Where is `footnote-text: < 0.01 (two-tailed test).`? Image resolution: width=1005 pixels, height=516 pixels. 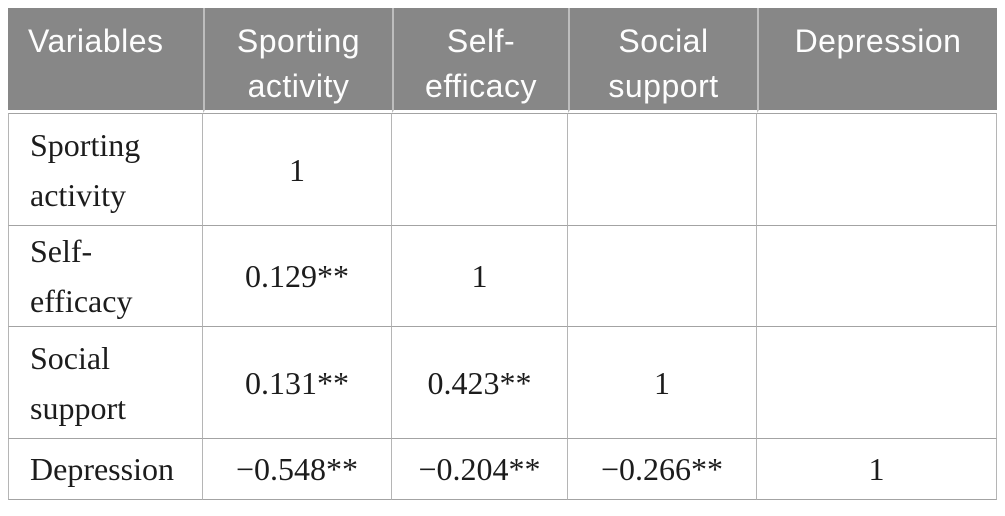 footnote-text: < 0.01 (two-tailed test). is located at coordinates (175, 514).